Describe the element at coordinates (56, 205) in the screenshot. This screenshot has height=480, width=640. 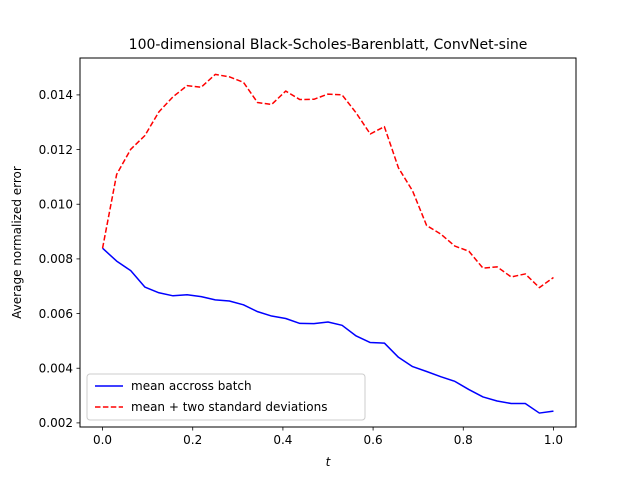
I see `y-tick-label: 0.010` at that location.